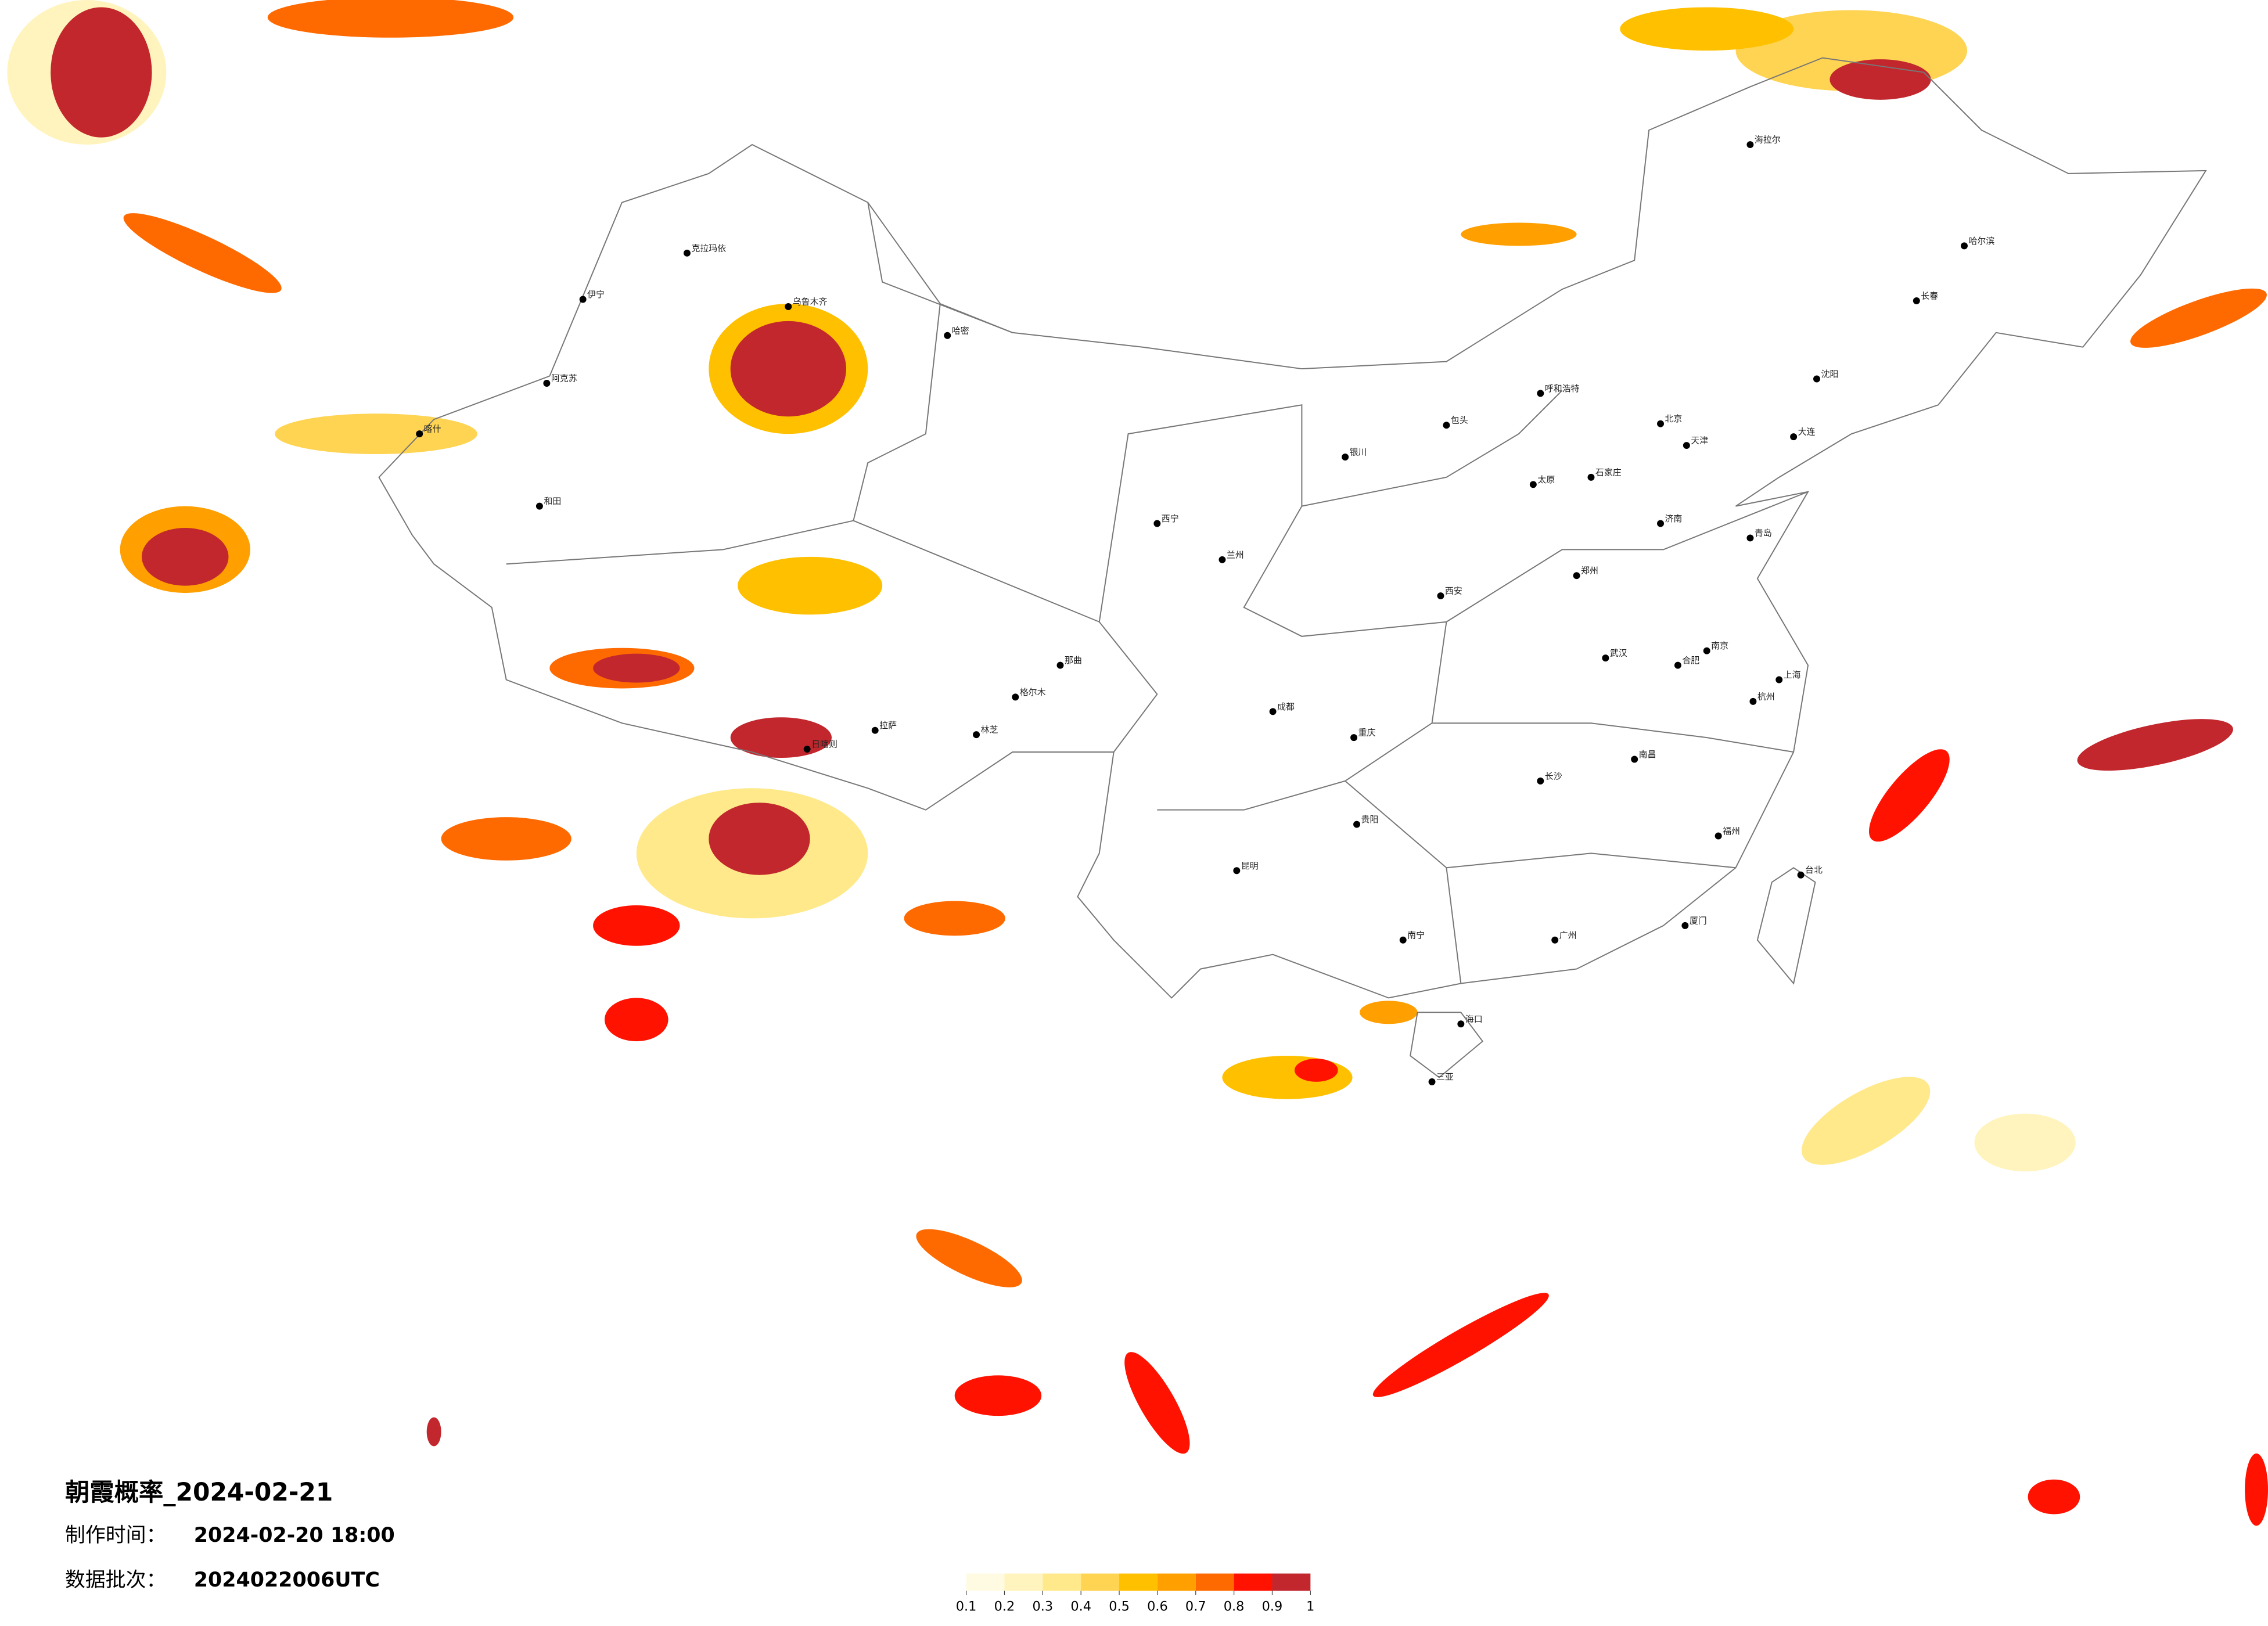 The height and width of the screenshot is (1626, 2268). Describe the element at coordinates (1553, 776) in the screenshot. I see `city-label: 长沙` at that location.